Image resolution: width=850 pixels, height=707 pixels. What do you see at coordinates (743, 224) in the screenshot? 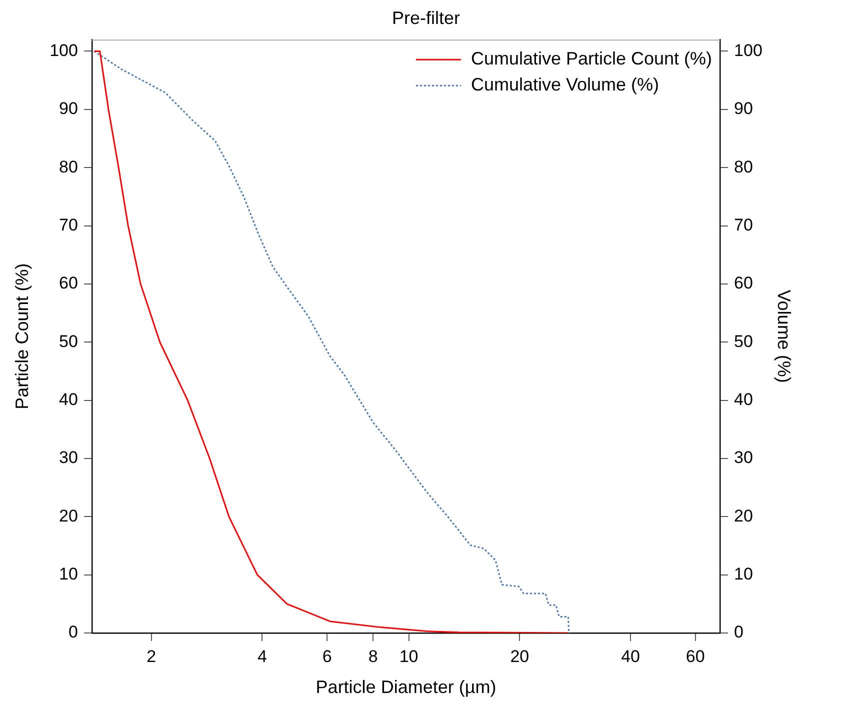
I see `y2-tick-label: 70` at bounding box center [743, 224].